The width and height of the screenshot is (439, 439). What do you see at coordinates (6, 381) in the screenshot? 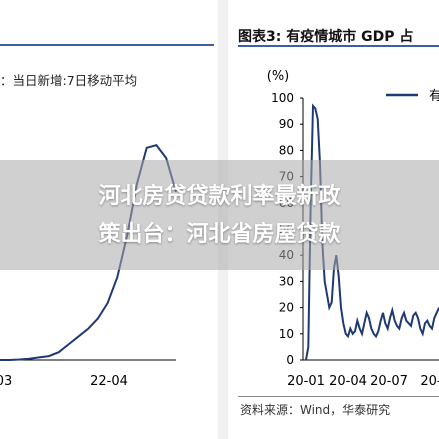
I see `left-x-tick-label: 03` at bounding box center [6, 381].